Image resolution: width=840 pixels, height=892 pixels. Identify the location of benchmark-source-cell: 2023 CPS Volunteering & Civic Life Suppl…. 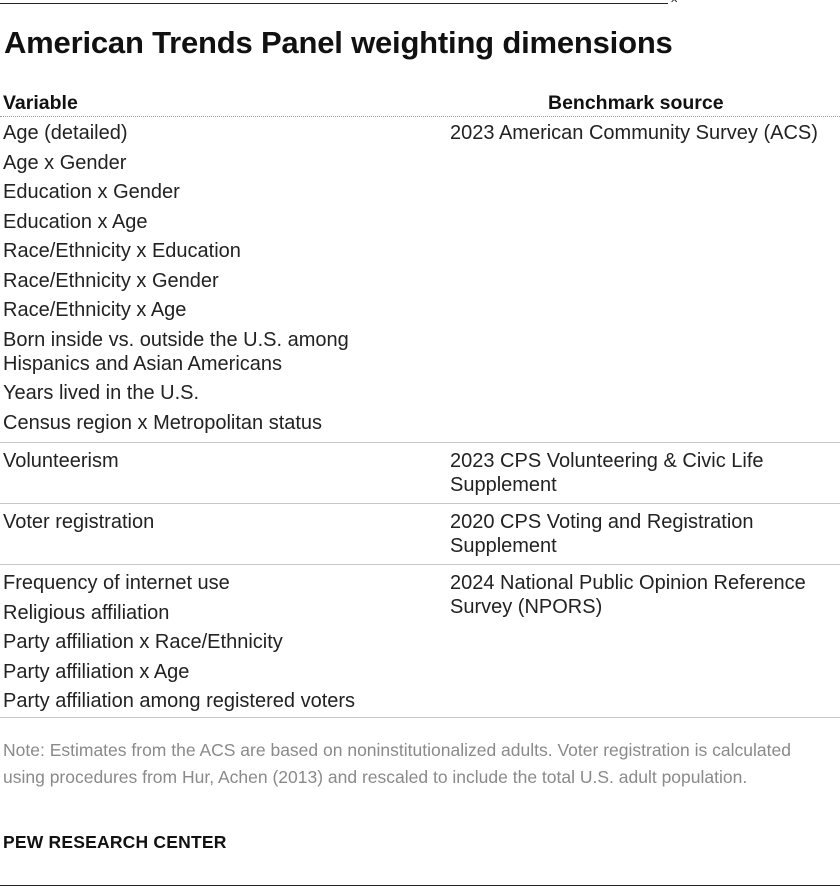
(607, 473).